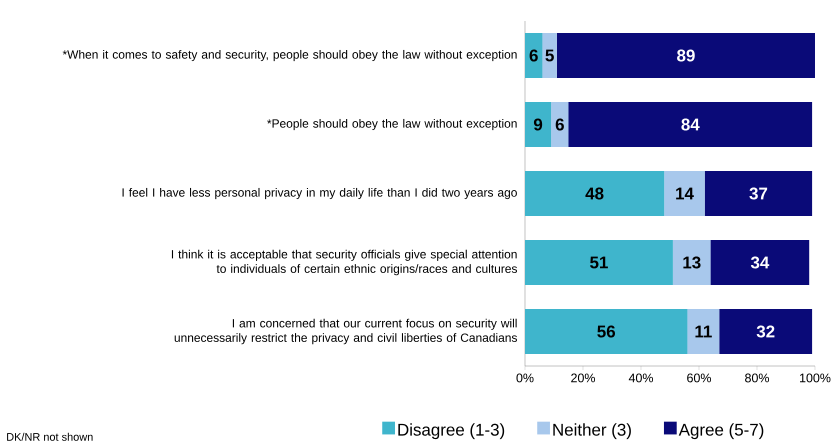 The height and width of the screenshot is (443, 835). I want to click on legend-label: Neither (3), so click(592, 431).